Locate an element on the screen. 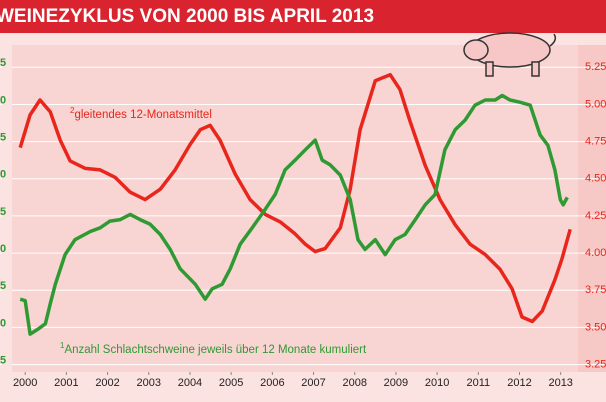 Image resolution: width=606 pixels, height=402 pixels. x-tick-label: 2001 is located at coordinates (66, 383).